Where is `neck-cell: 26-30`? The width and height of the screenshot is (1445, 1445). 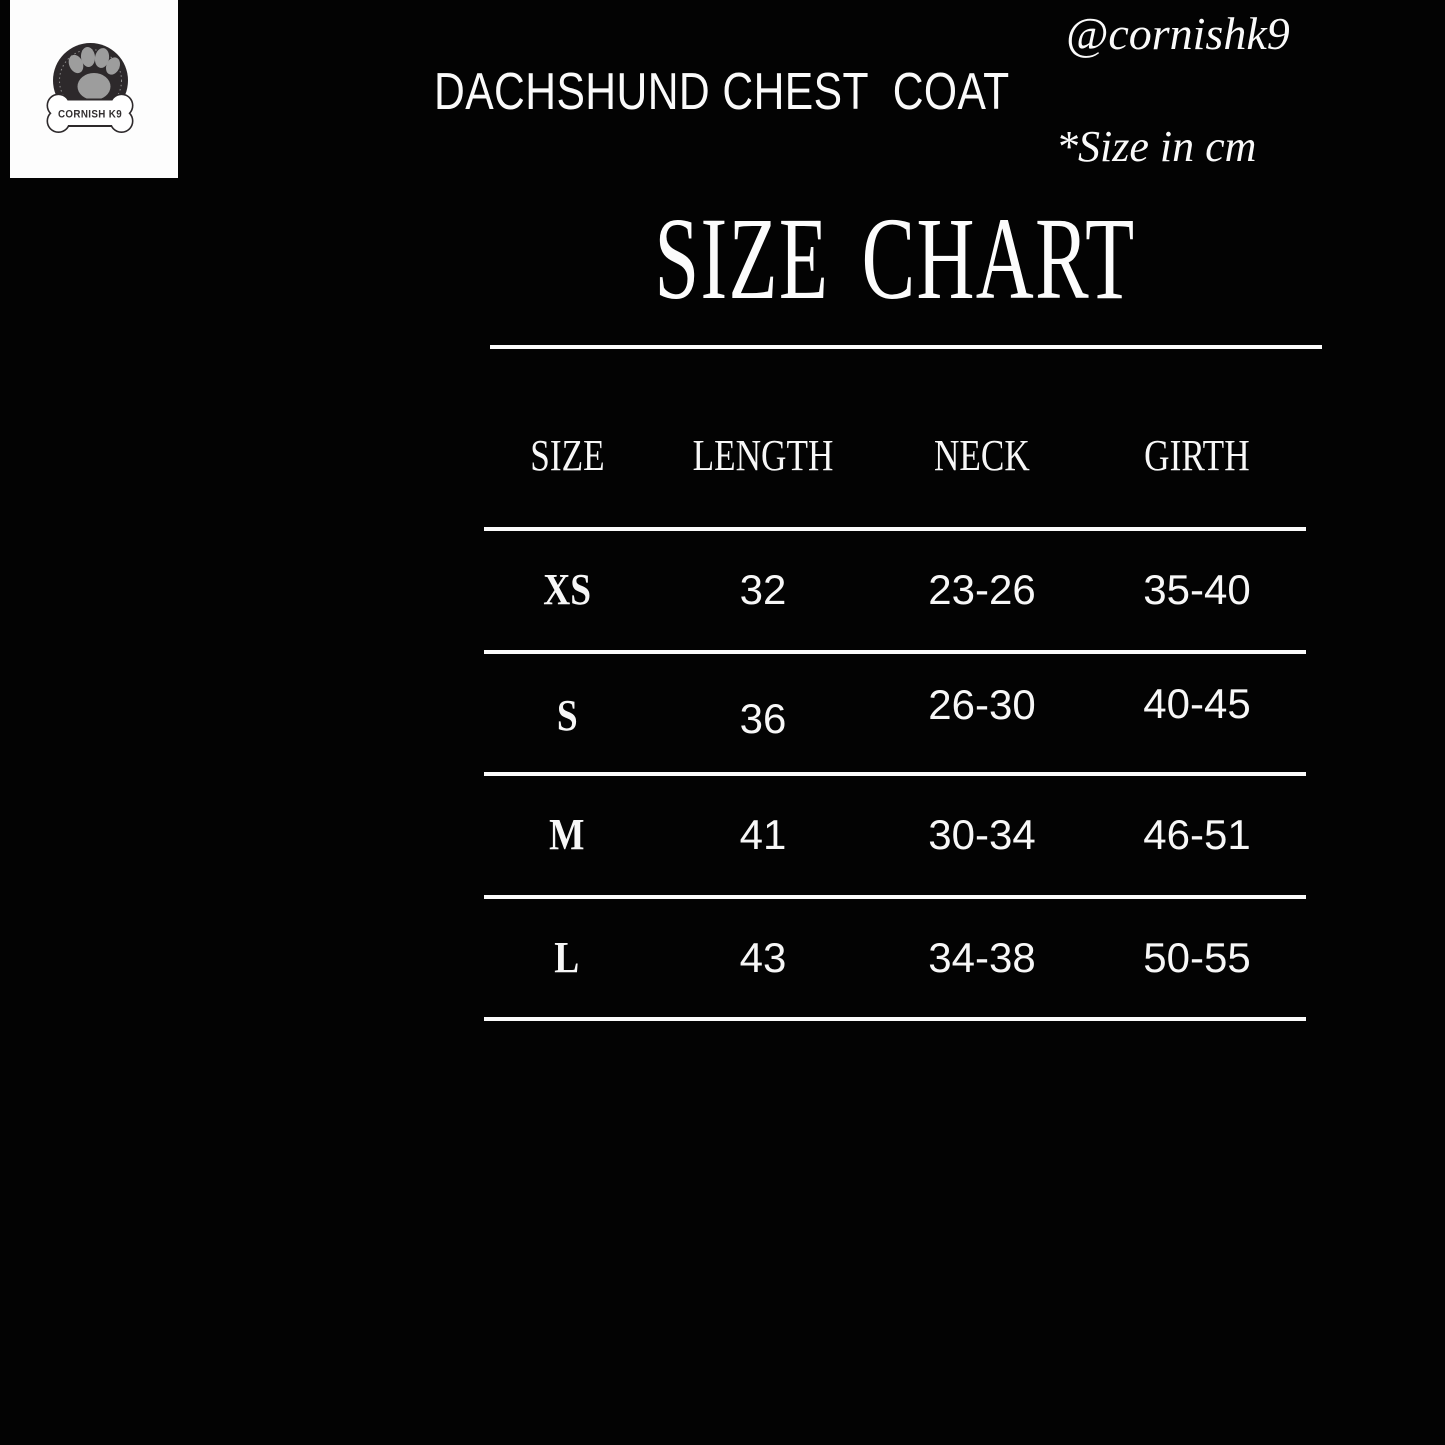
neck-cell: 26-30 is located at coordinates (982, 704).